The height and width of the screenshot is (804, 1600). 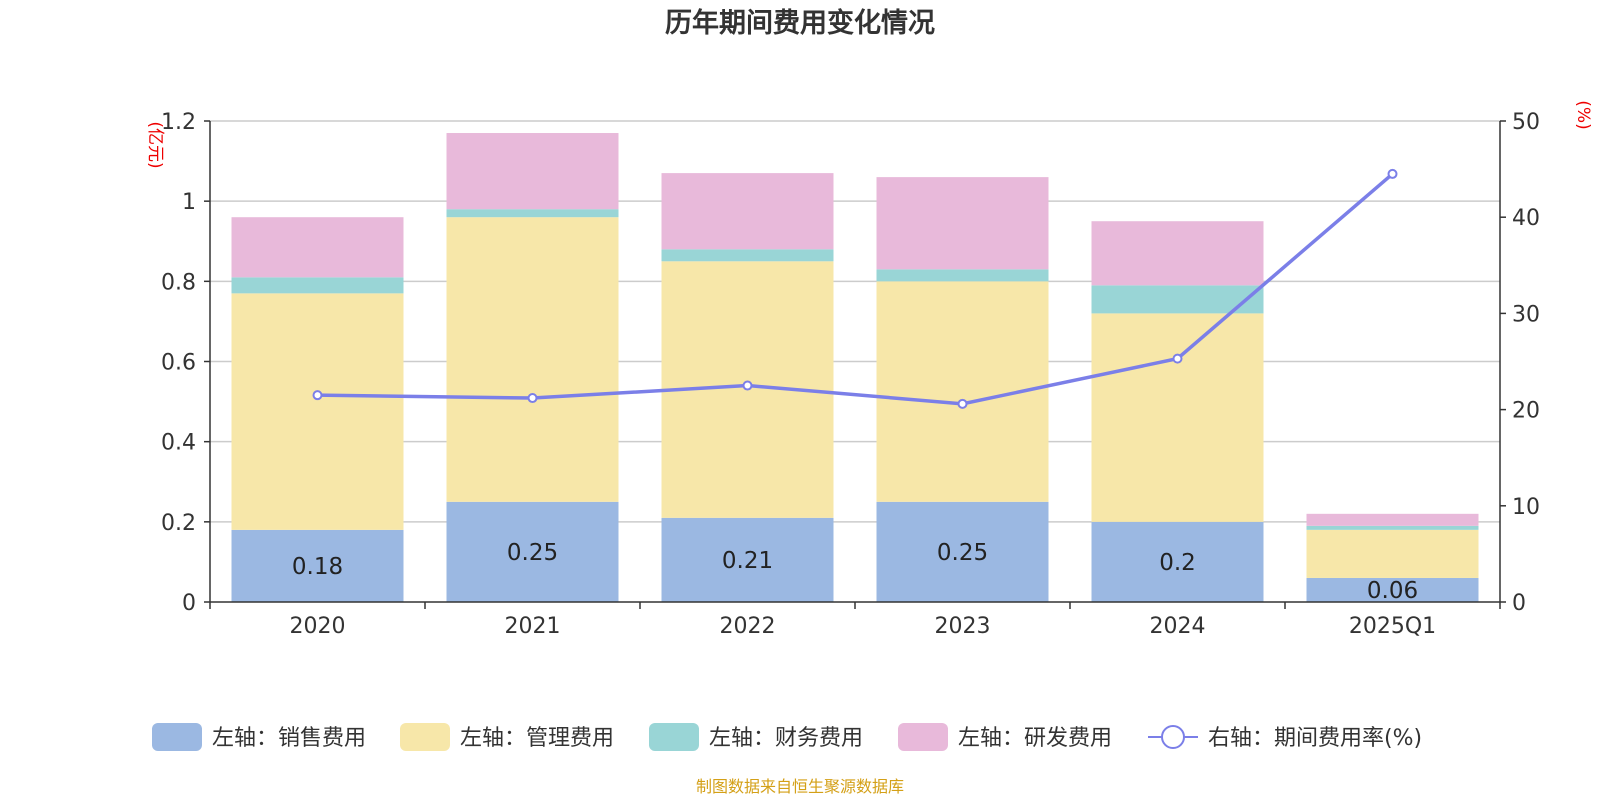 What do you see at coordinates (178, 363) in the screenshot?
I see `left-axis-tick-label: 0.6` at bounding box center [178, 363].